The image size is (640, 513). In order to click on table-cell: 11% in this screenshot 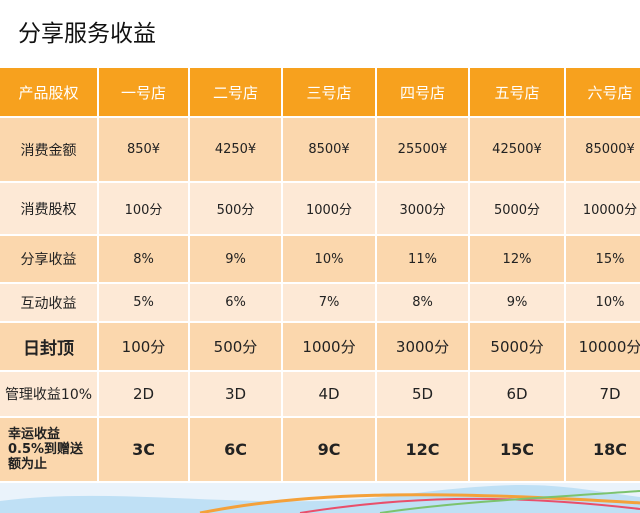, I will do `click(423, 260)`.